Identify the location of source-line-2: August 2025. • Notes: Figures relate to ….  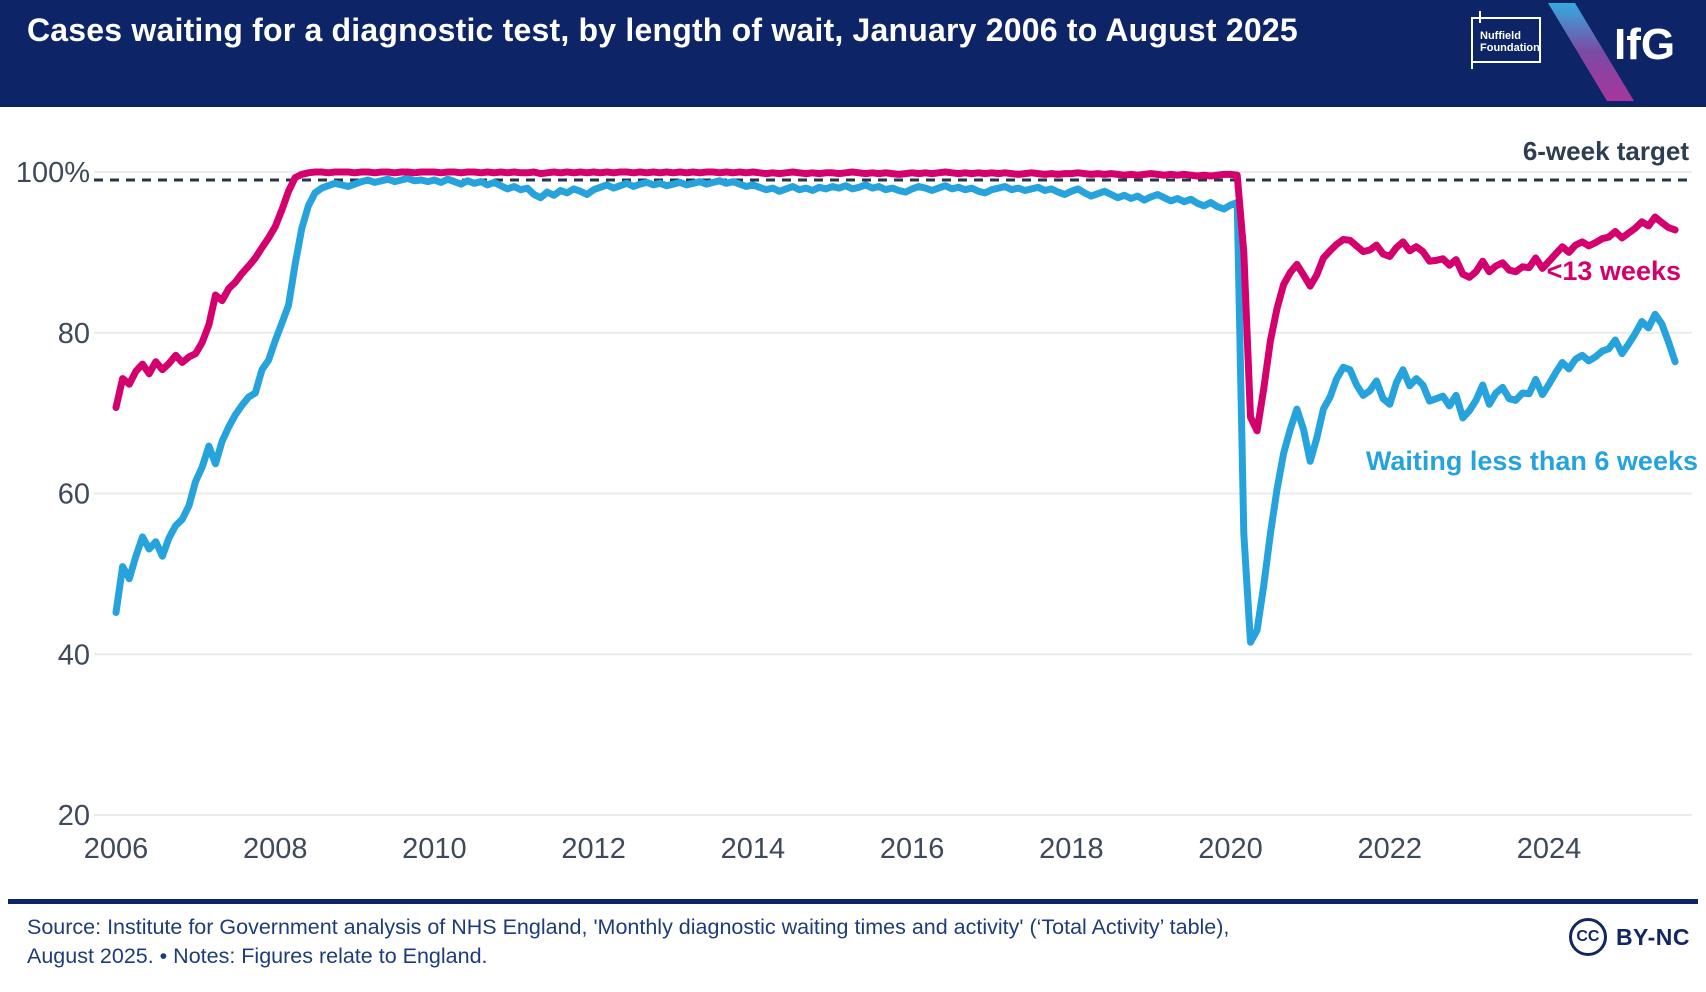
(257, 956).